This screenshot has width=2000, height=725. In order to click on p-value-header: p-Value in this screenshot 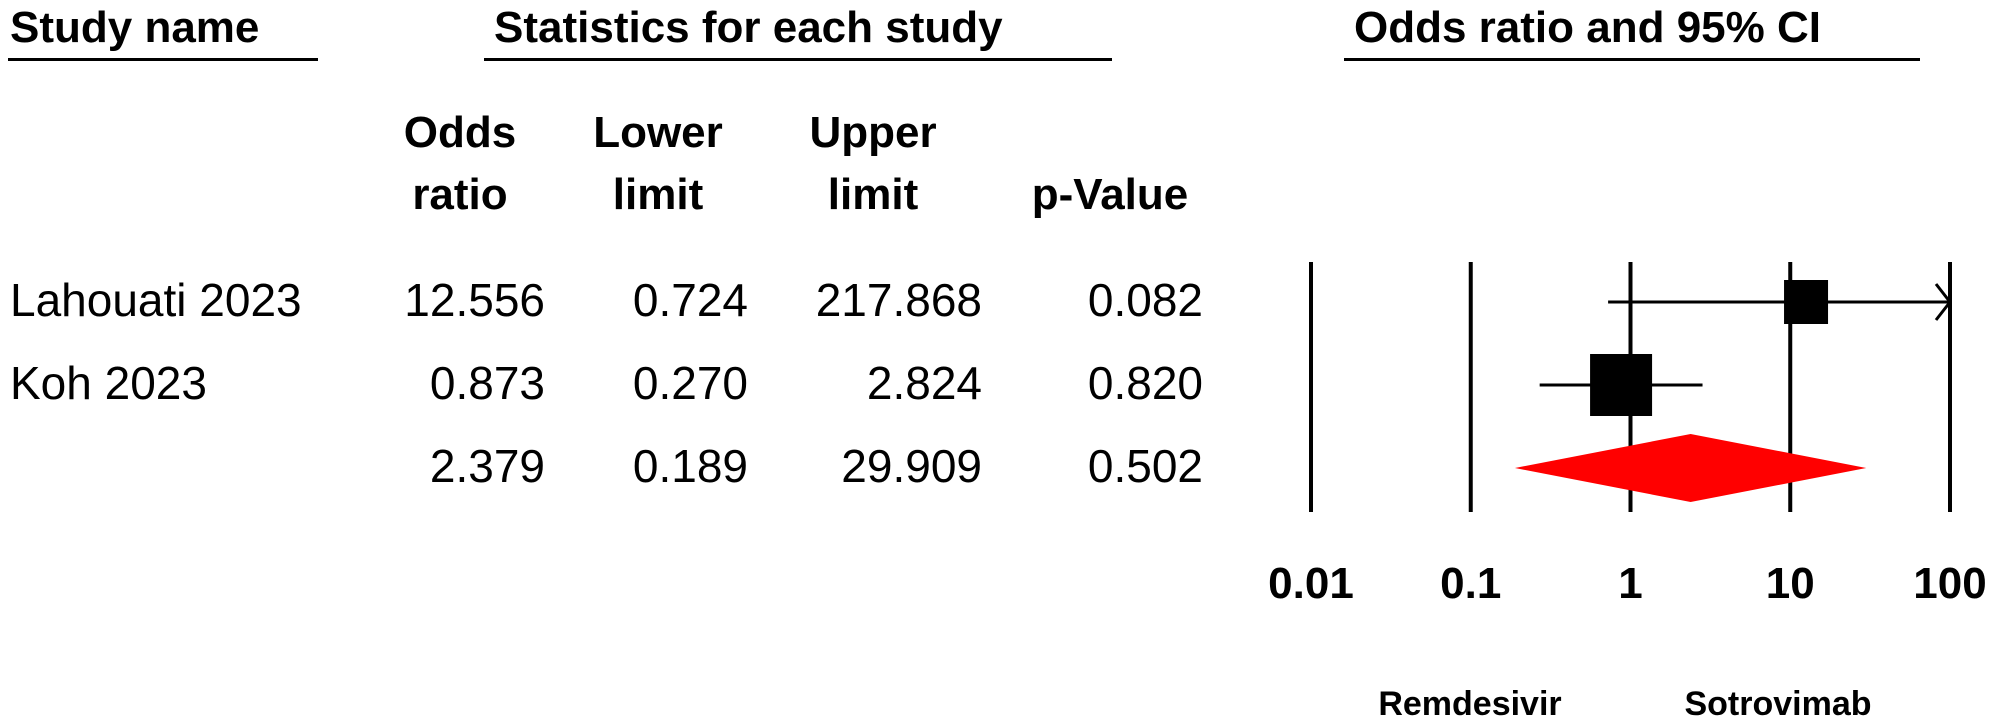, I will do `click(1110, 194)`.